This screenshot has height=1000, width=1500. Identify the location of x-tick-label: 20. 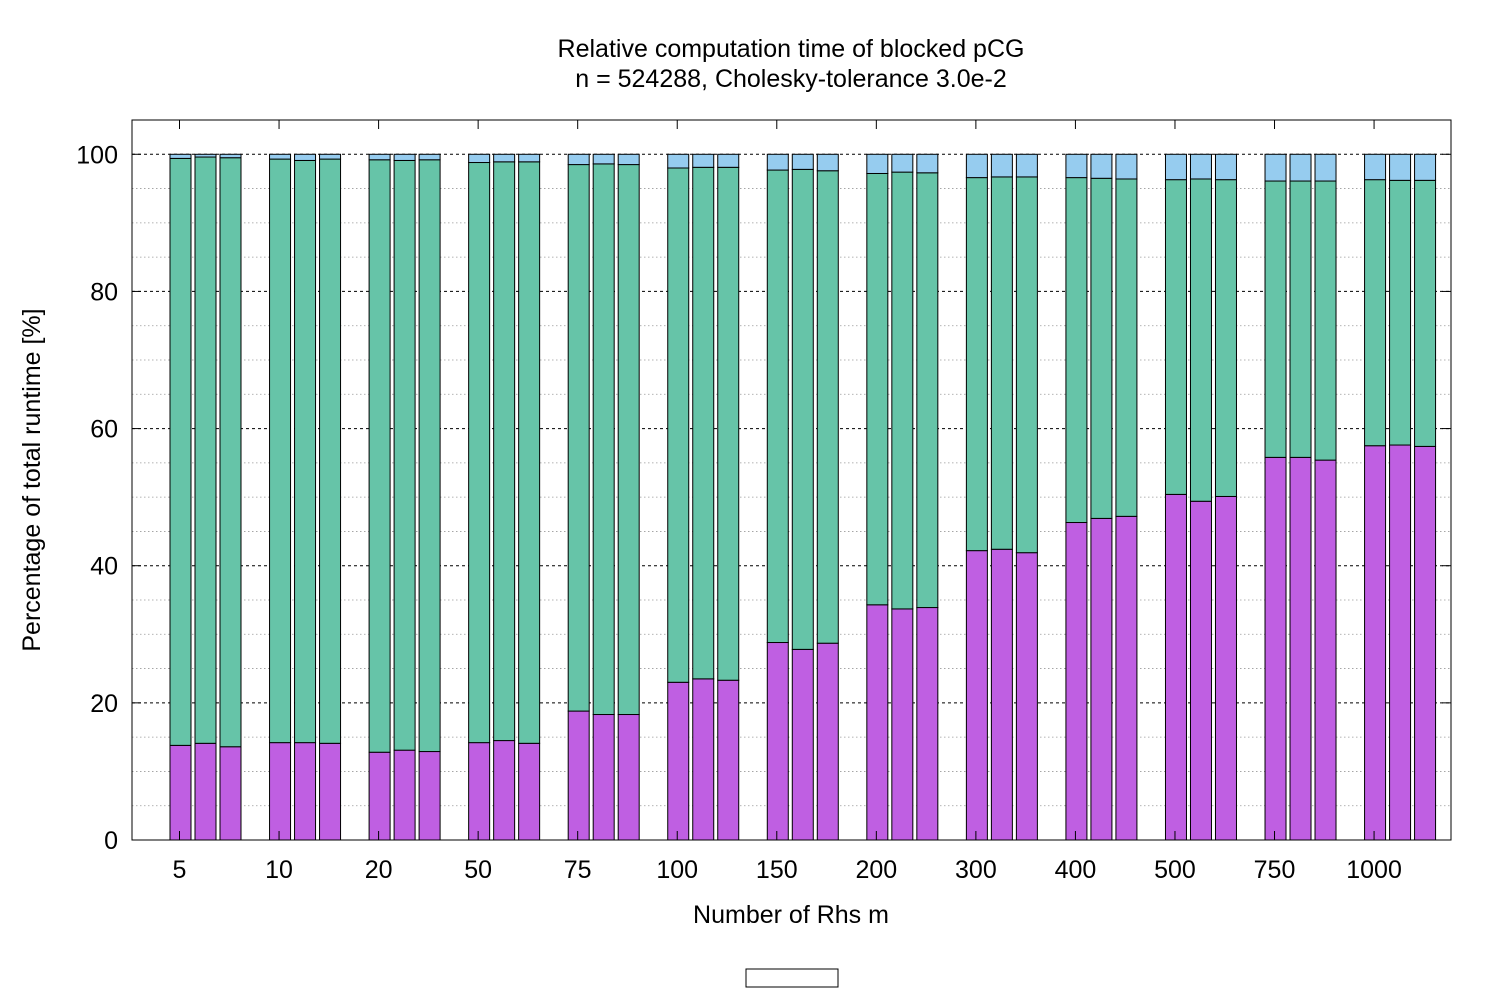
(379, 870).